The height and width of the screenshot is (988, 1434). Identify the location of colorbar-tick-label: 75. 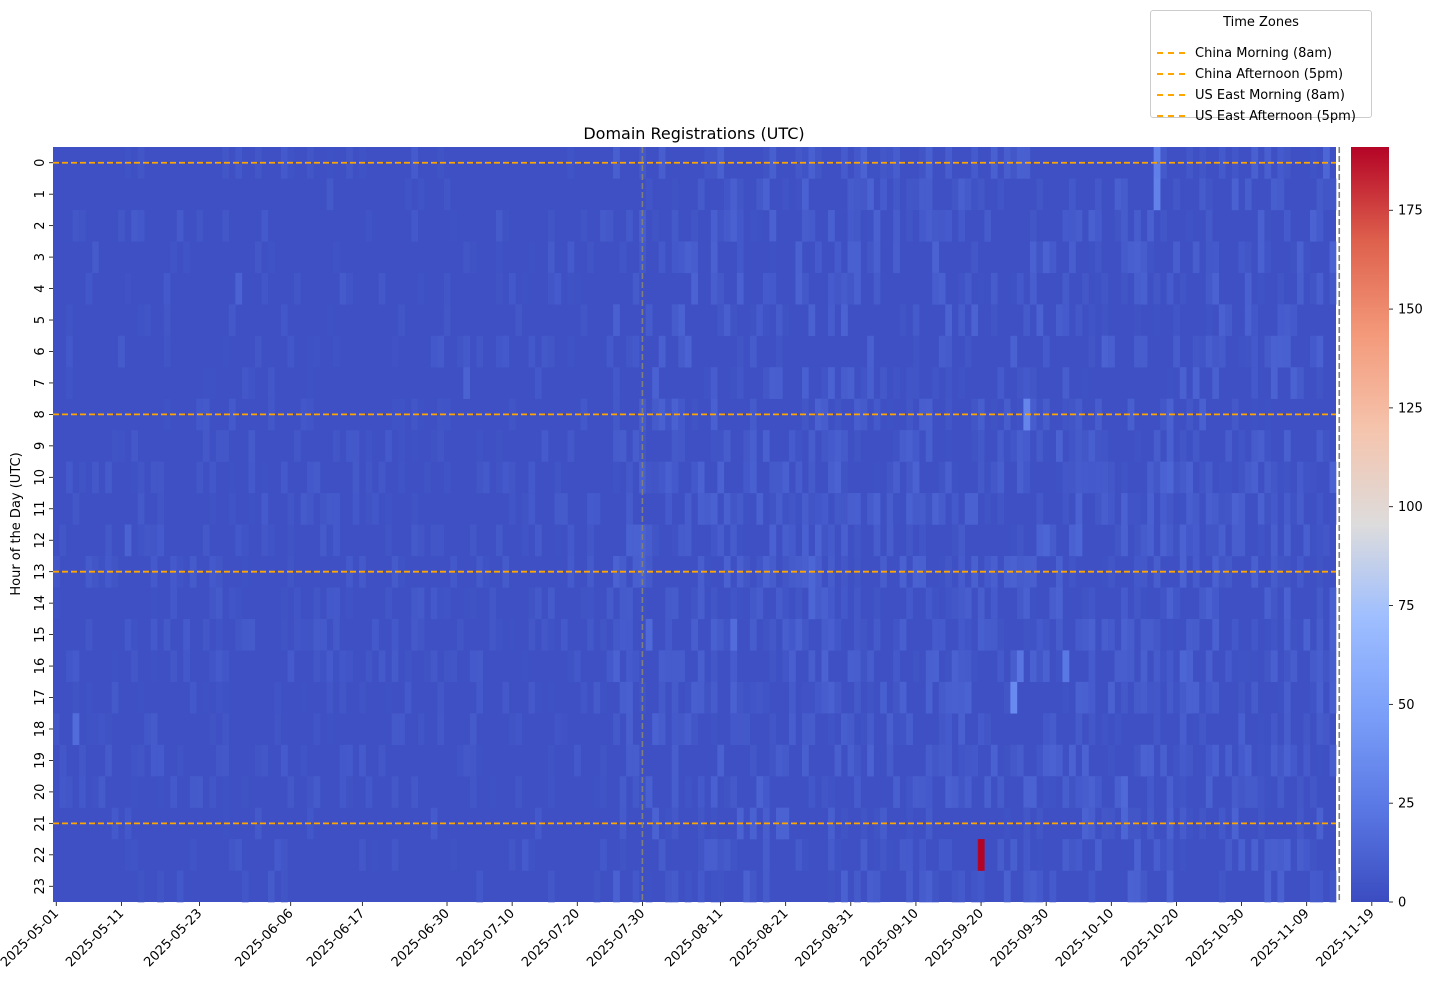
(1406, 606).